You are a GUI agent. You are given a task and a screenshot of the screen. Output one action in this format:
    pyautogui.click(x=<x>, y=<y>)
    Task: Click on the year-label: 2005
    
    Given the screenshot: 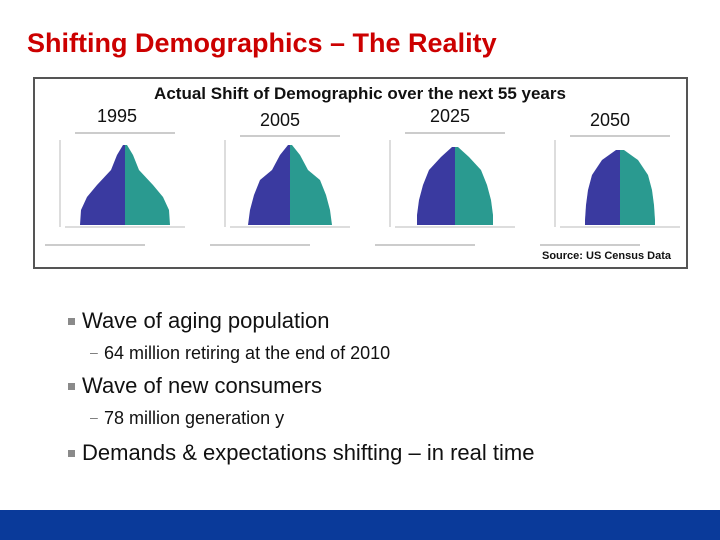 What is the action you would take?
    pyautogui.click(x=280, y=120)
    